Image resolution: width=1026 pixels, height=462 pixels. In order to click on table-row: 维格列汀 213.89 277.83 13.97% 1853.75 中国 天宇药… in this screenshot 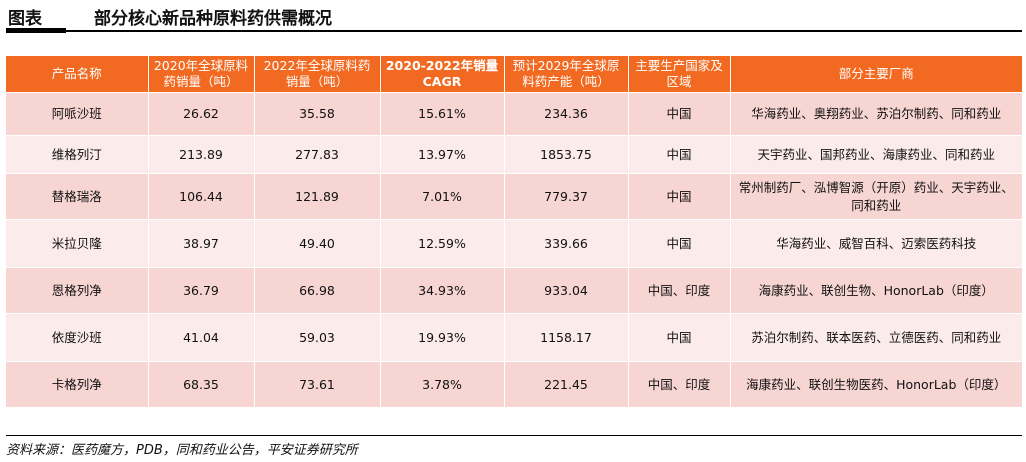, I will do `click(514, 154)`.